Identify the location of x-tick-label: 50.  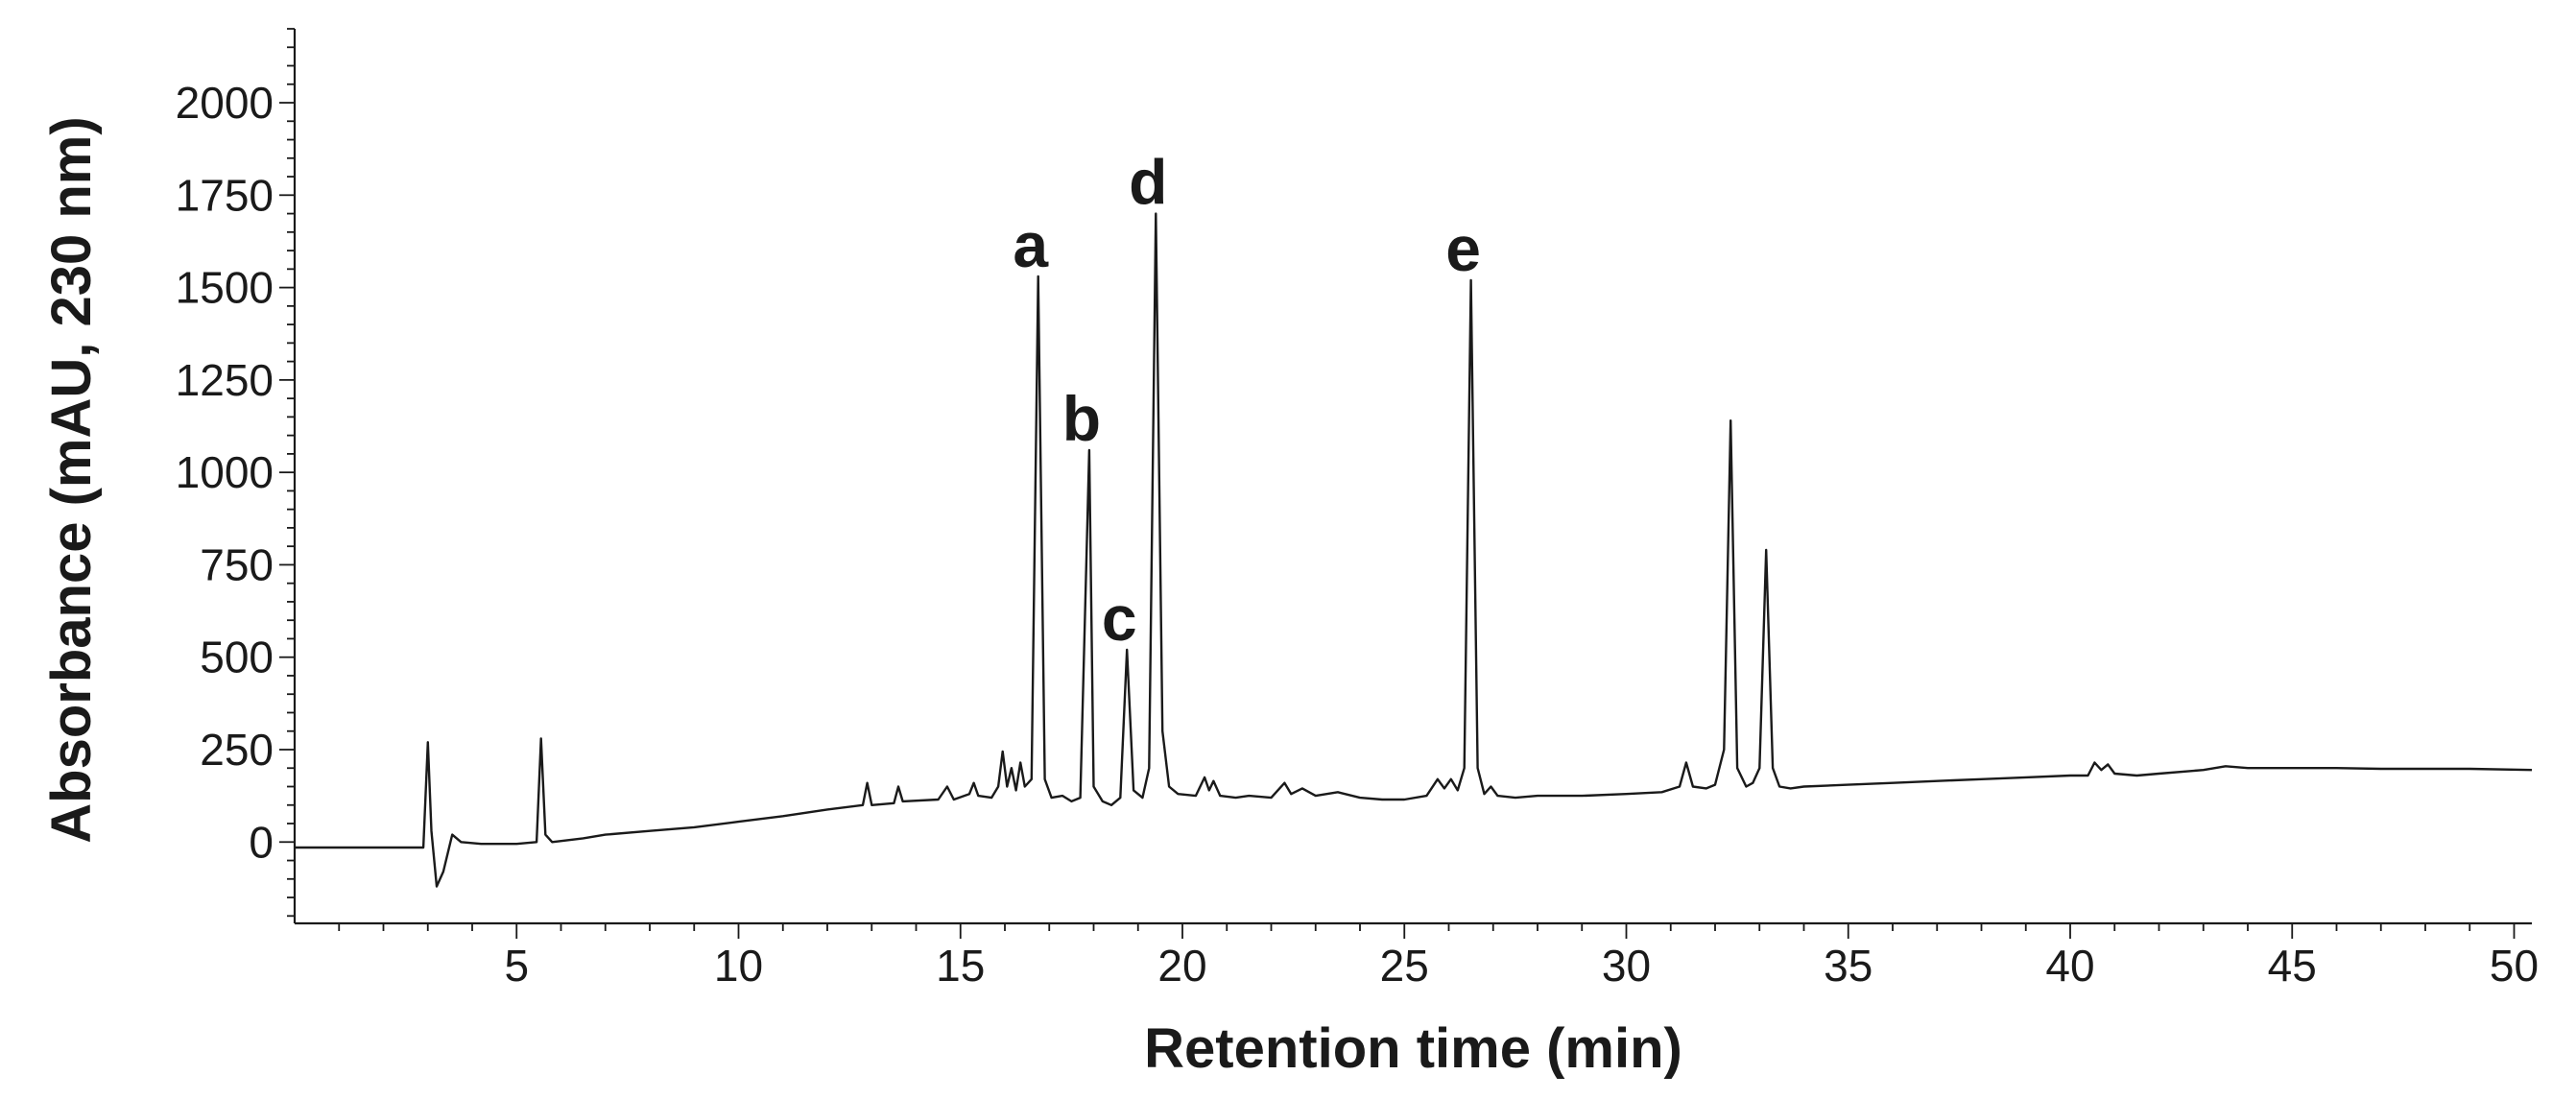
(2514, 966).